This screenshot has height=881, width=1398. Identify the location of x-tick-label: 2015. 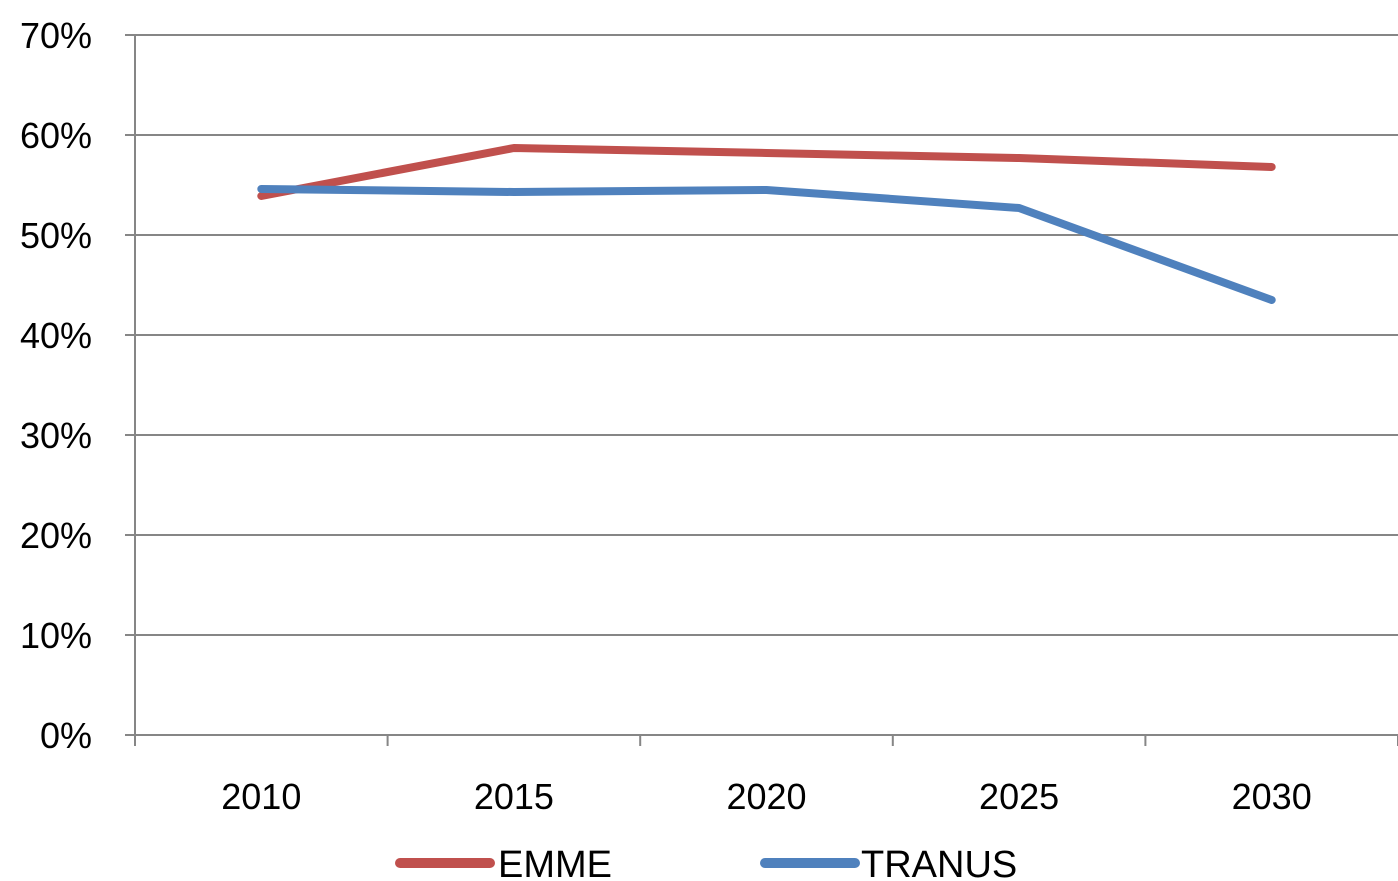
(514, 796).